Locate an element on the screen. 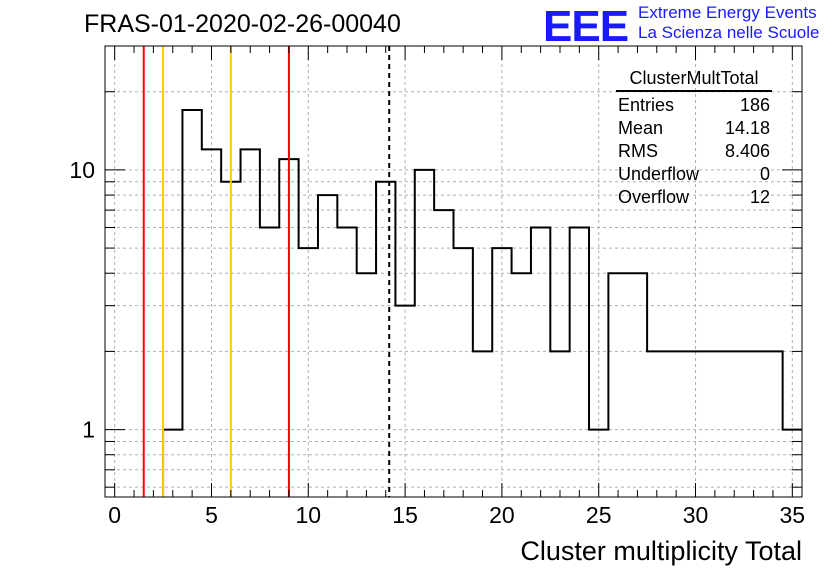 Image resolution: width=836 pixels, height=572 pixels. x-tick-label: 0 is located at coordinates (114, 515).